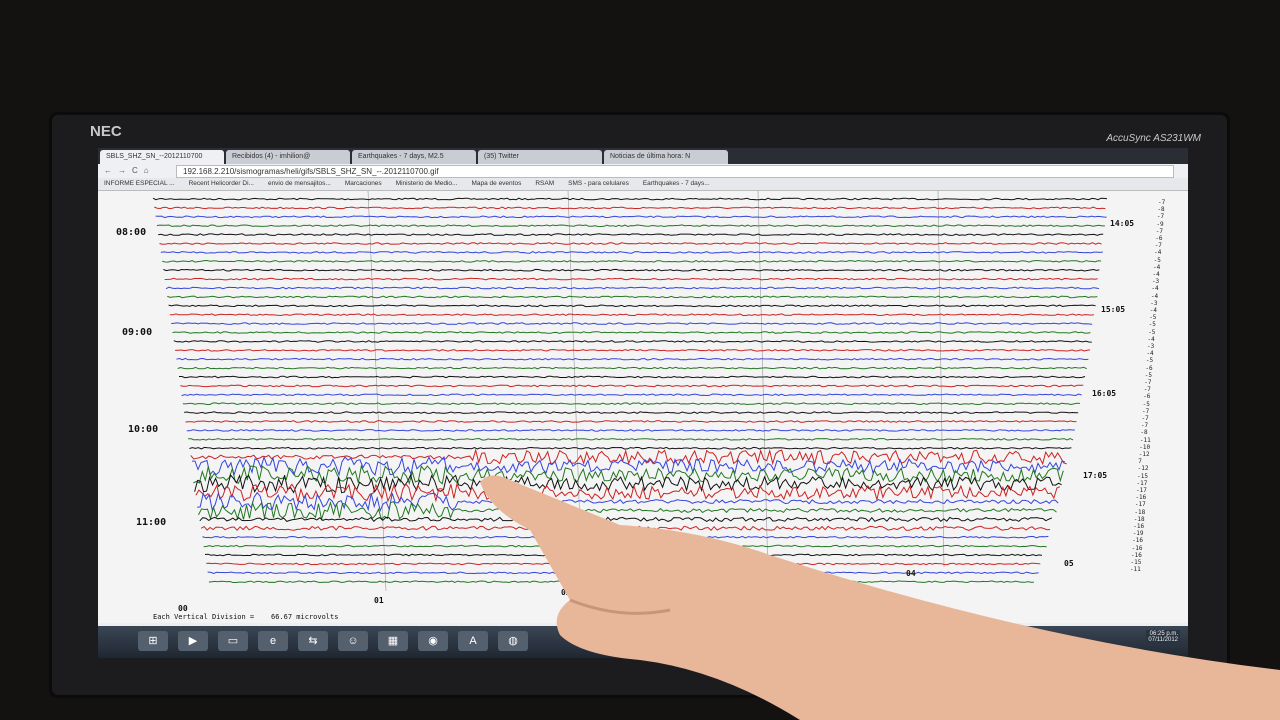 Image resolution: width=1280 pixels, height=720 pixels. Describe the element at coordinates (233, 641) in the screenshot. I see `folder-icon: ▭` at that location.